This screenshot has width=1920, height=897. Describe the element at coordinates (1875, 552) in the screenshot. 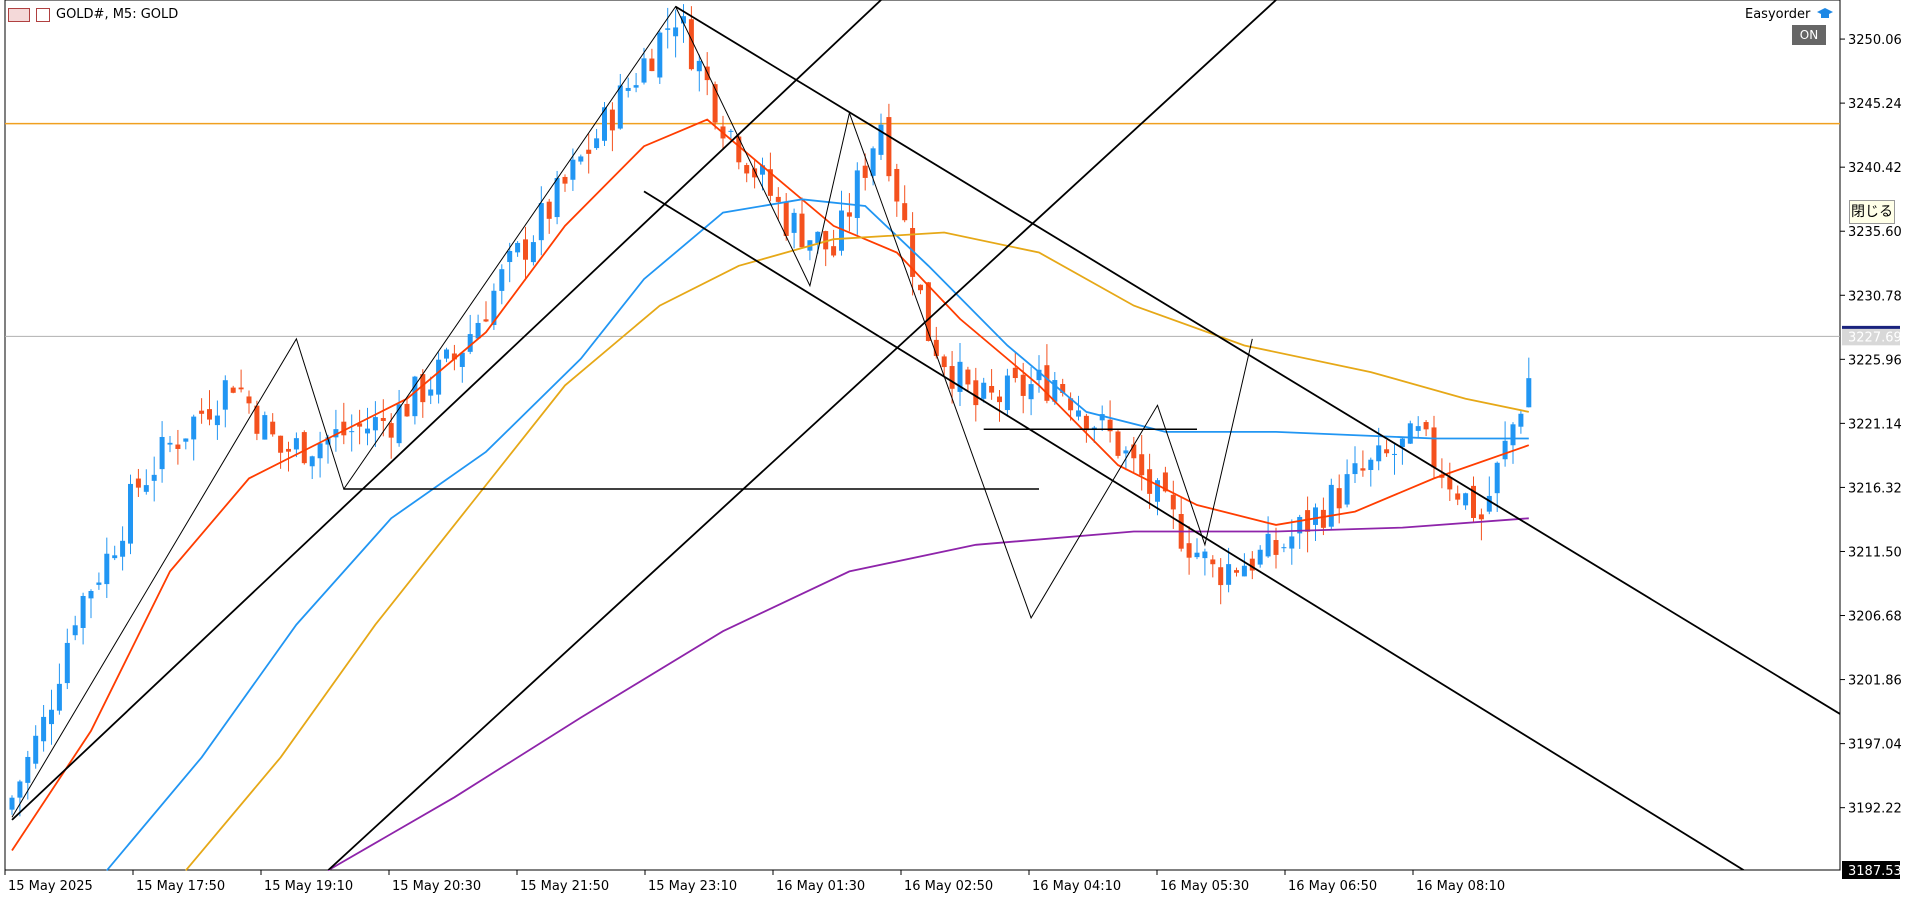

I see `y-tick-label: 3211.50` at that location.